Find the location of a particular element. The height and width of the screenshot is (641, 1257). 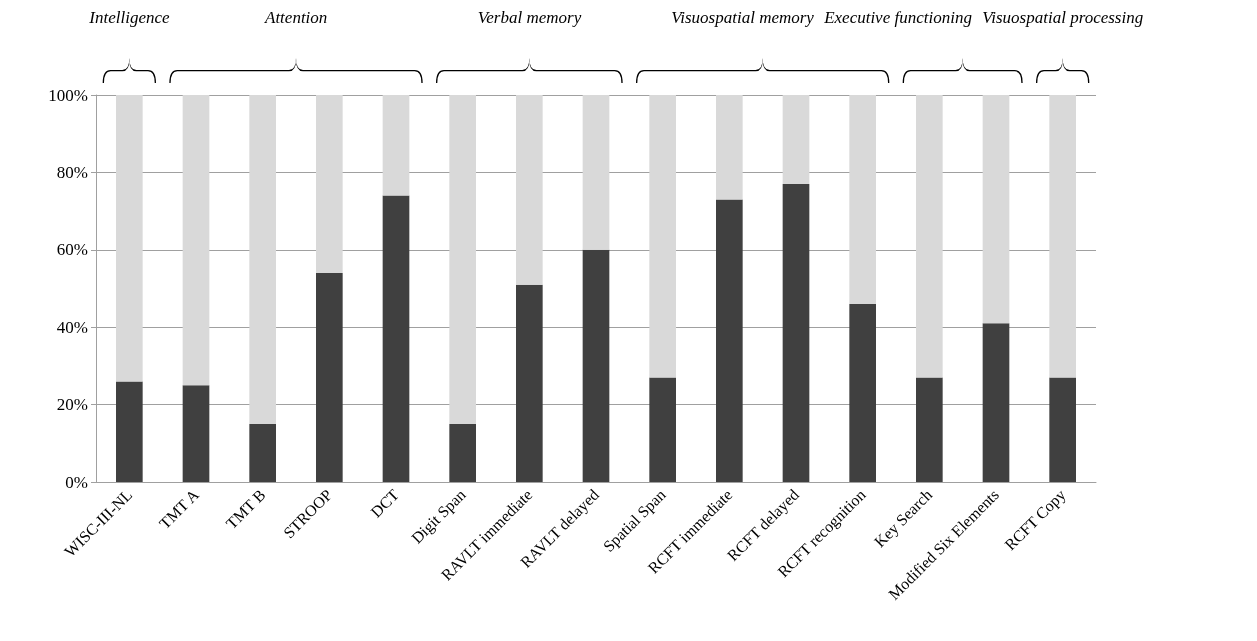

y-tick-label: 40% is located at coordinates (72, 327).